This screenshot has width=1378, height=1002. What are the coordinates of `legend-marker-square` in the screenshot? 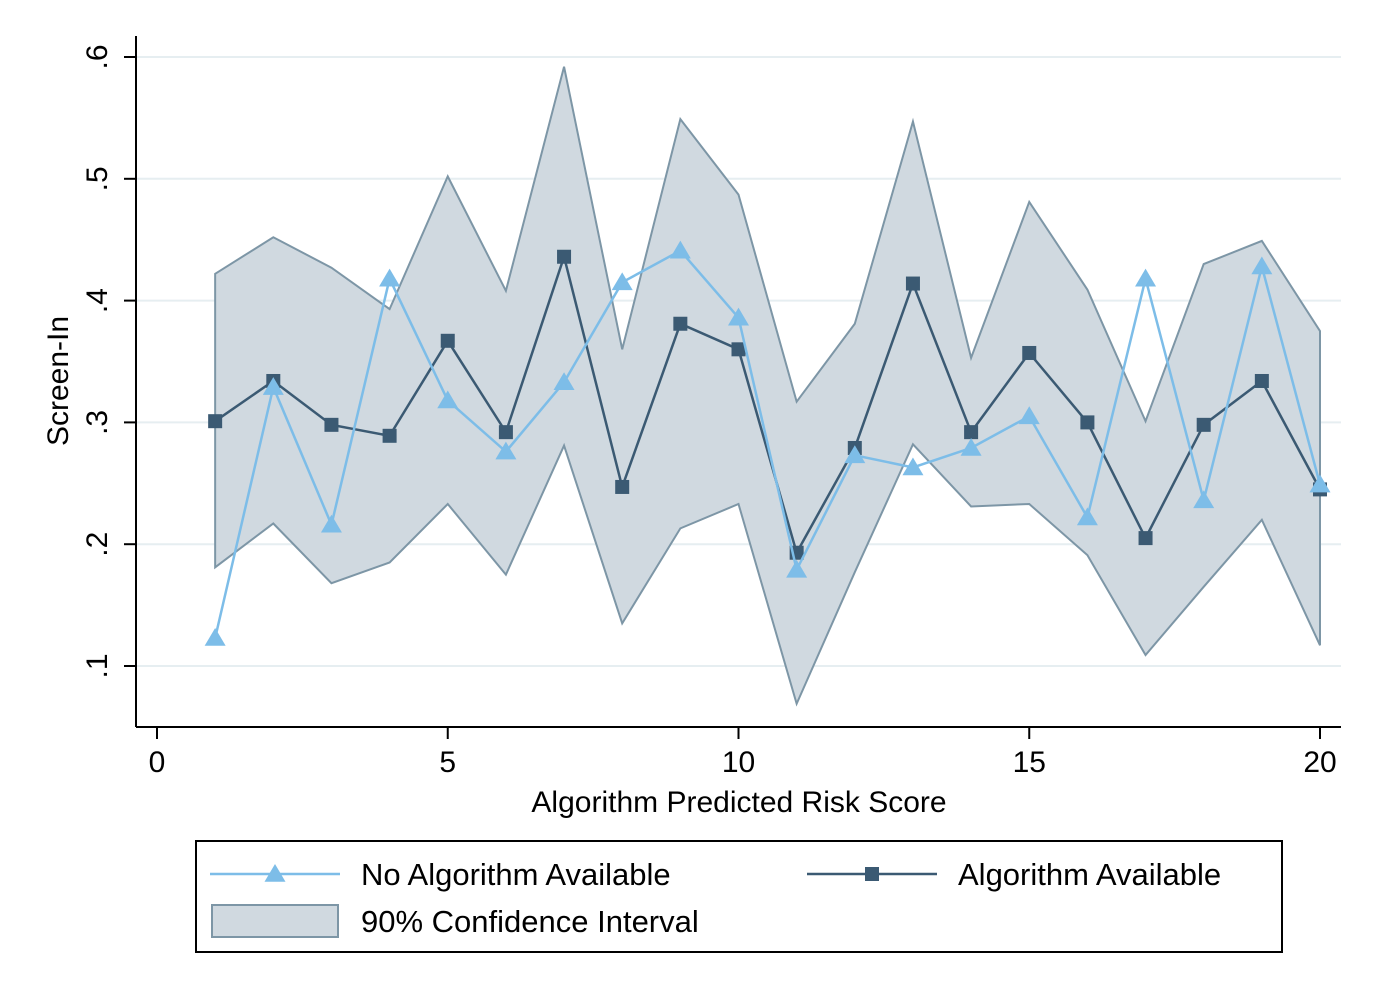 It's located at (872, 874).